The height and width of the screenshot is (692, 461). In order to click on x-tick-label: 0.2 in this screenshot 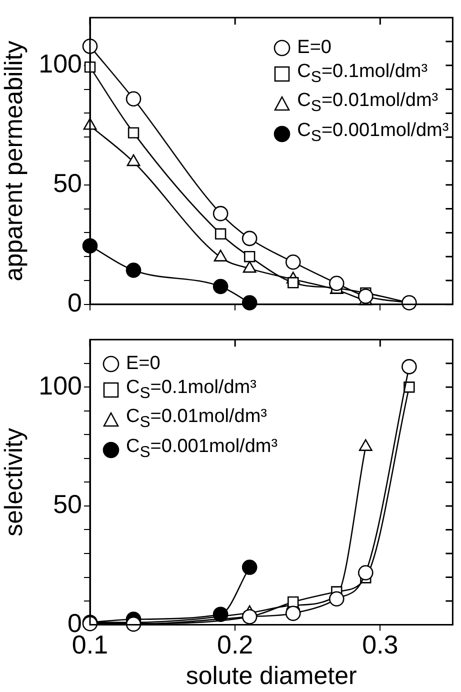, I will do `click(235, 645)`.